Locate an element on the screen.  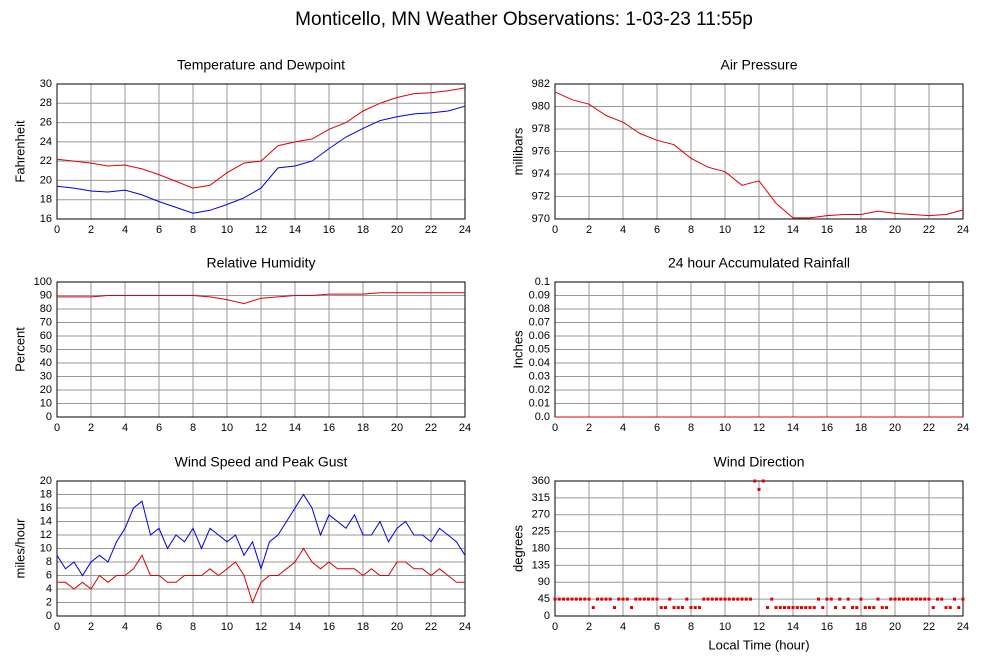
chart-title: Wind Speed and Peak Gust is located at coordinates (261, 462).